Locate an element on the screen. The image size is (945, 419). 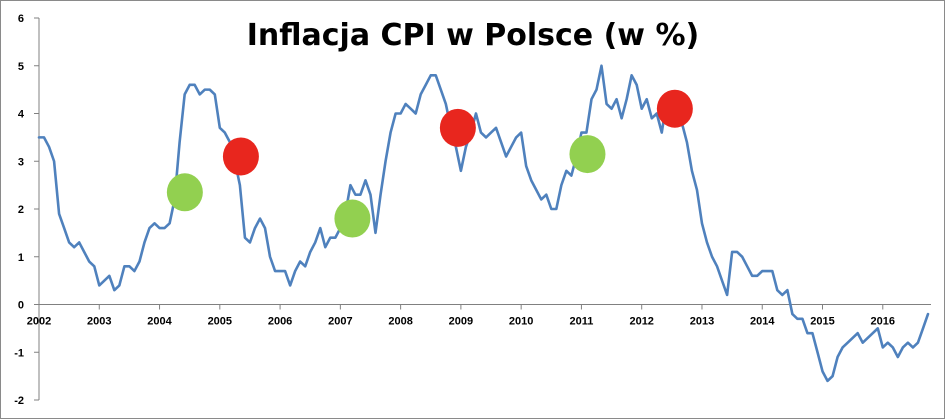
x-tick-label: 2004 is located at coordinates (159, 322).